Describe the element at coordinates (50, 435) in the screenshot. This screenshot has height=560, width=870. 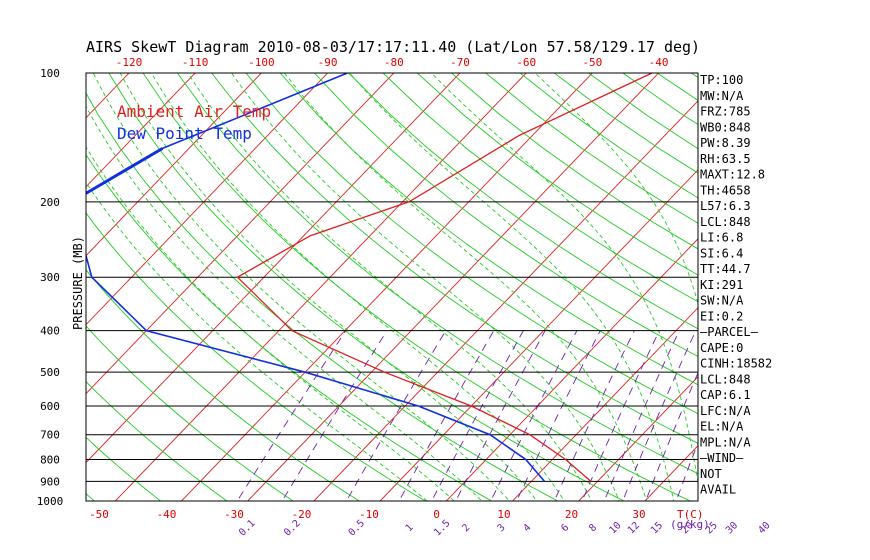
I see `pressure-tick-label: 700` at that location.